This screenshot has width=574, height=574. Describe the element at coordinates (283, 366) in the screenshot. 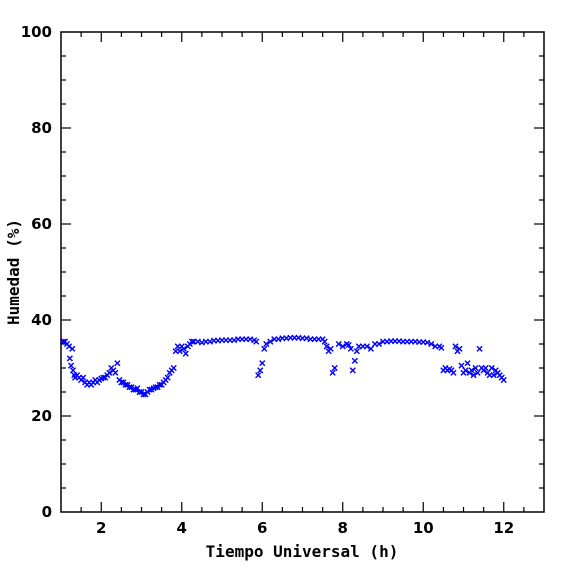

I see `data-points` at that location.